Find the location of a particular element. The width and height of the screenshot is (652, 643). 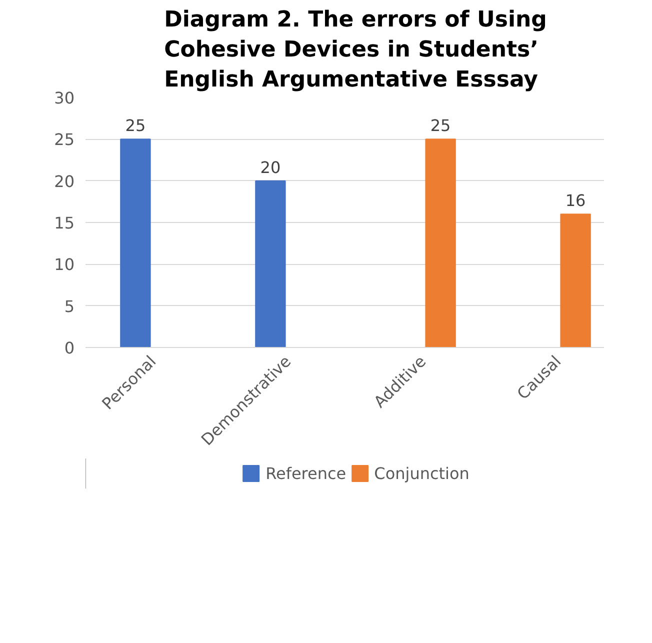

y-tick-label: 0 is located at coordinates (69, 348).